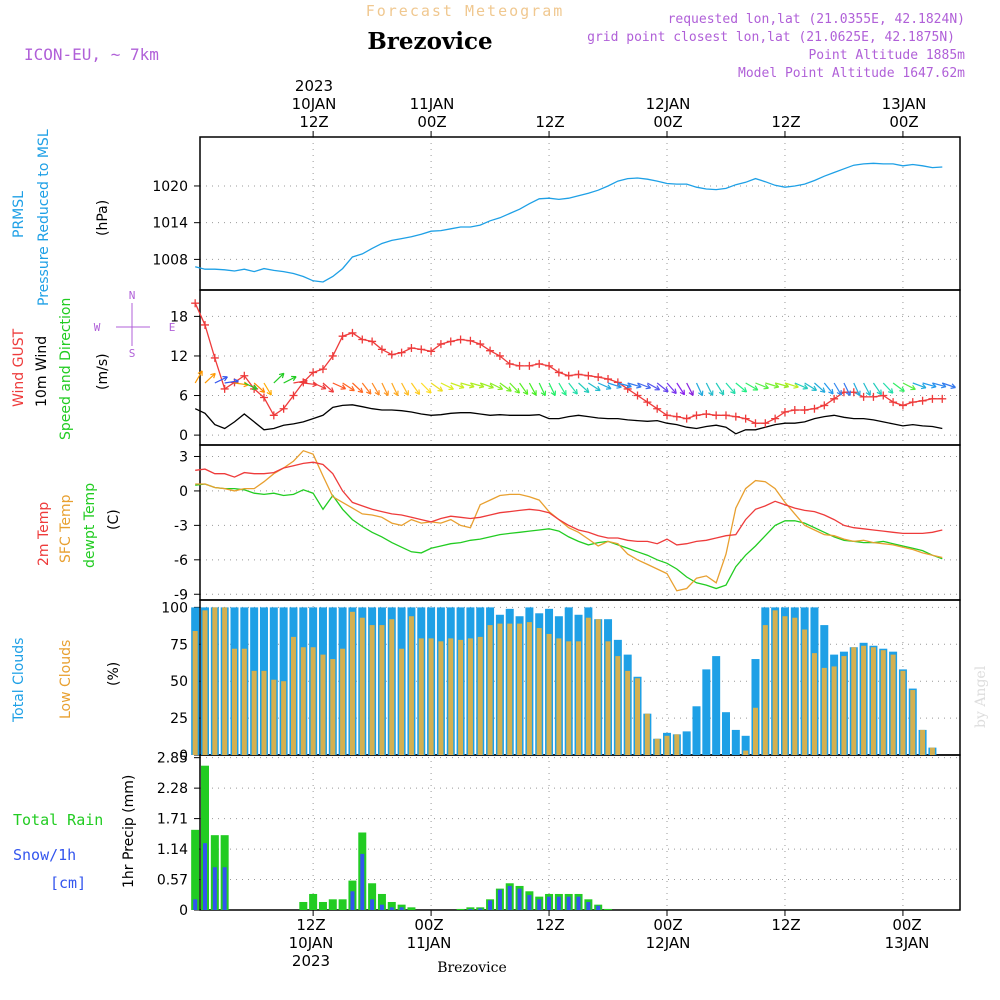 The width and height of the screenshot is (1000, 1000). I want to click on y-tick-label: 100, so click(174, 608).